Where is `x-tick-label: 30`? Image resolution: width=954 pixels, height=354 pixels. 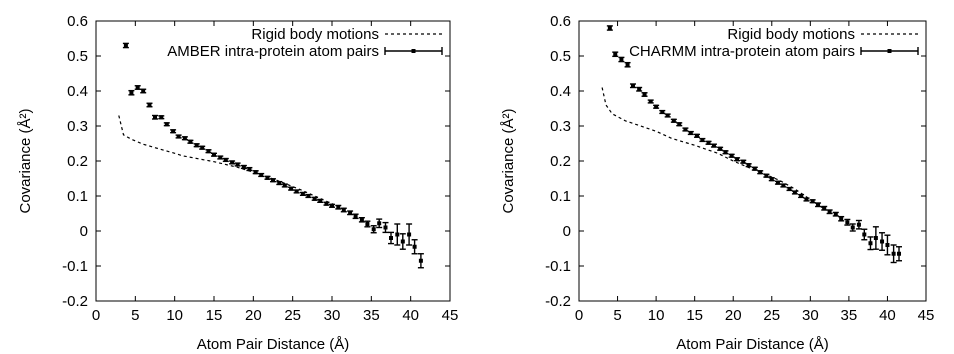 x-tick-label: 30 is located at coordinates (332, 315).